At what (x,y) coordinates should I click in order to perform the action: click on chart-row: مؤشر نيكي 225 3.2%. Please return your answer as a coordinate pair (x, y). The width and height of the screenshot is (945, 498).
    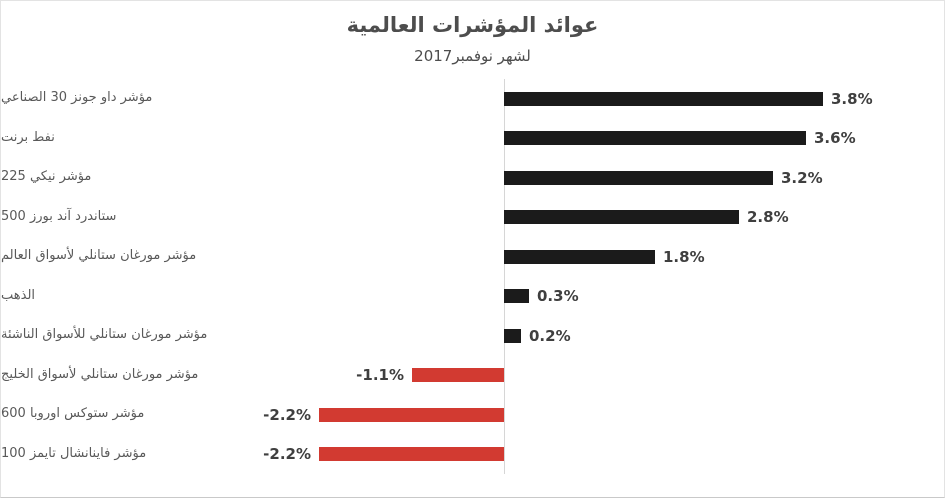
    Looking at the image, I should click on (472, 178).